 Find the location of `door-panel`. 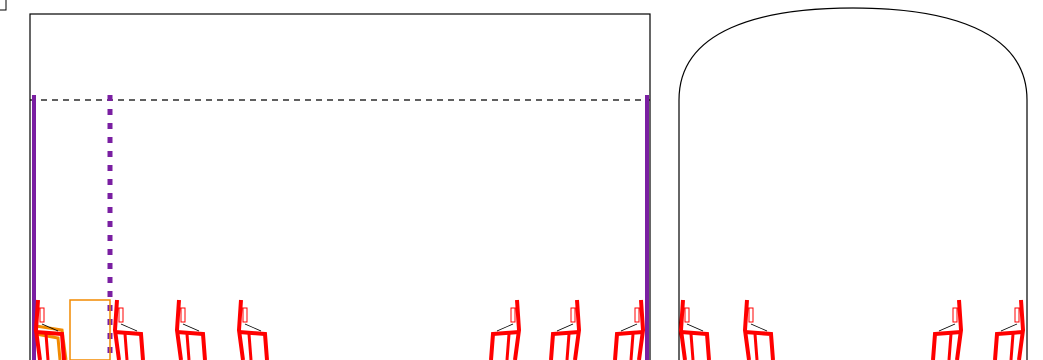

door-panel is located at coordinates (90, 329).